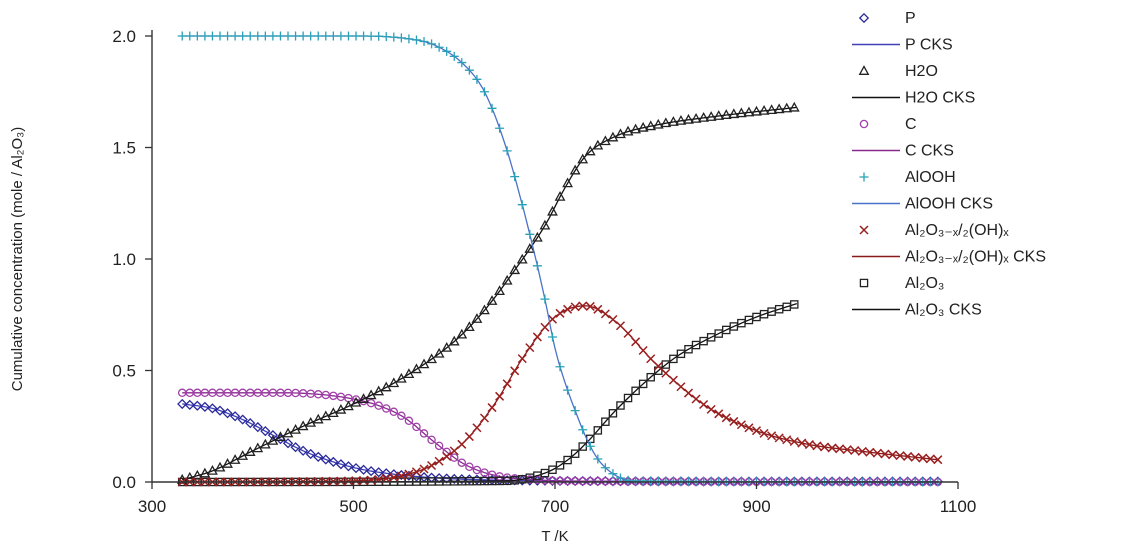 The image size is (1122, 545). Describe the element at coordinates (924, 283) in the screenshot. I see `legend-label: Al₂O₃` at that location.